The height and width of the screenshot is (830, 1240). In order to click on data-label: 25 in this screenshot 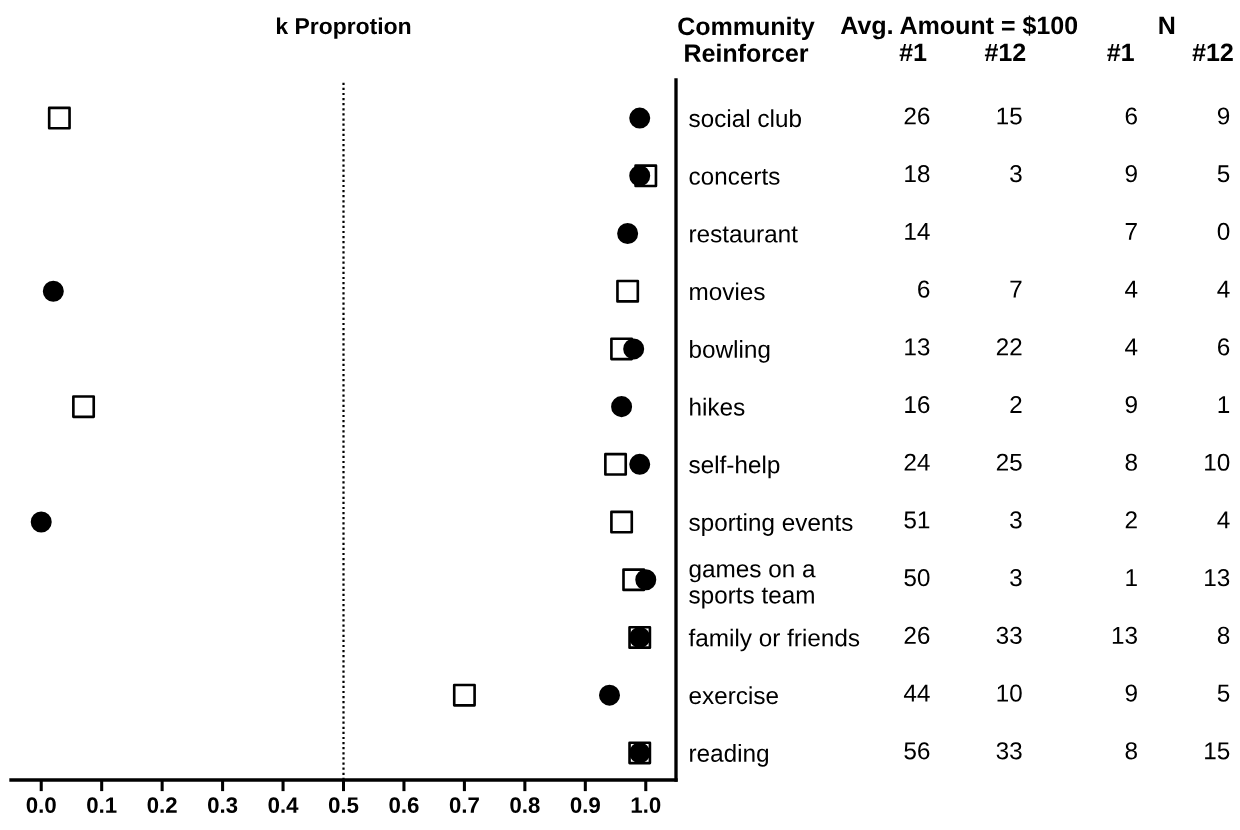, I will do `click(1009, 462)`.